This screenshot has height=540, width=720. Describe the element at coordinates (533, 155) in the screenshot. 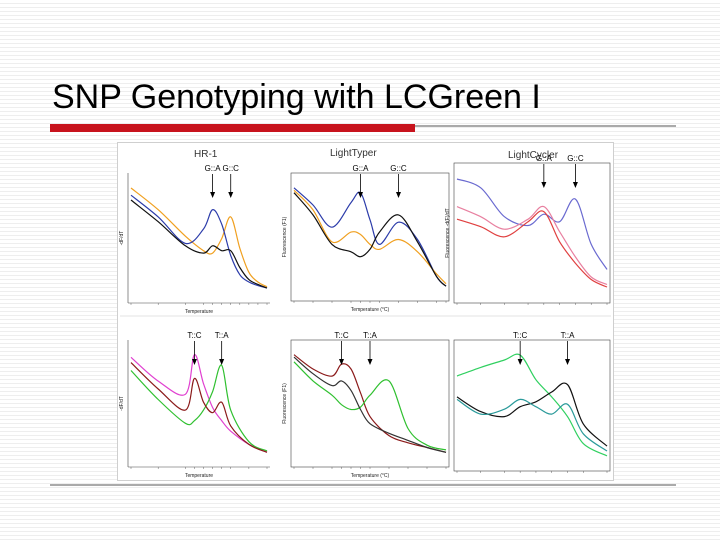

I see `column-title-lightcycler: LightCycler` at that location.